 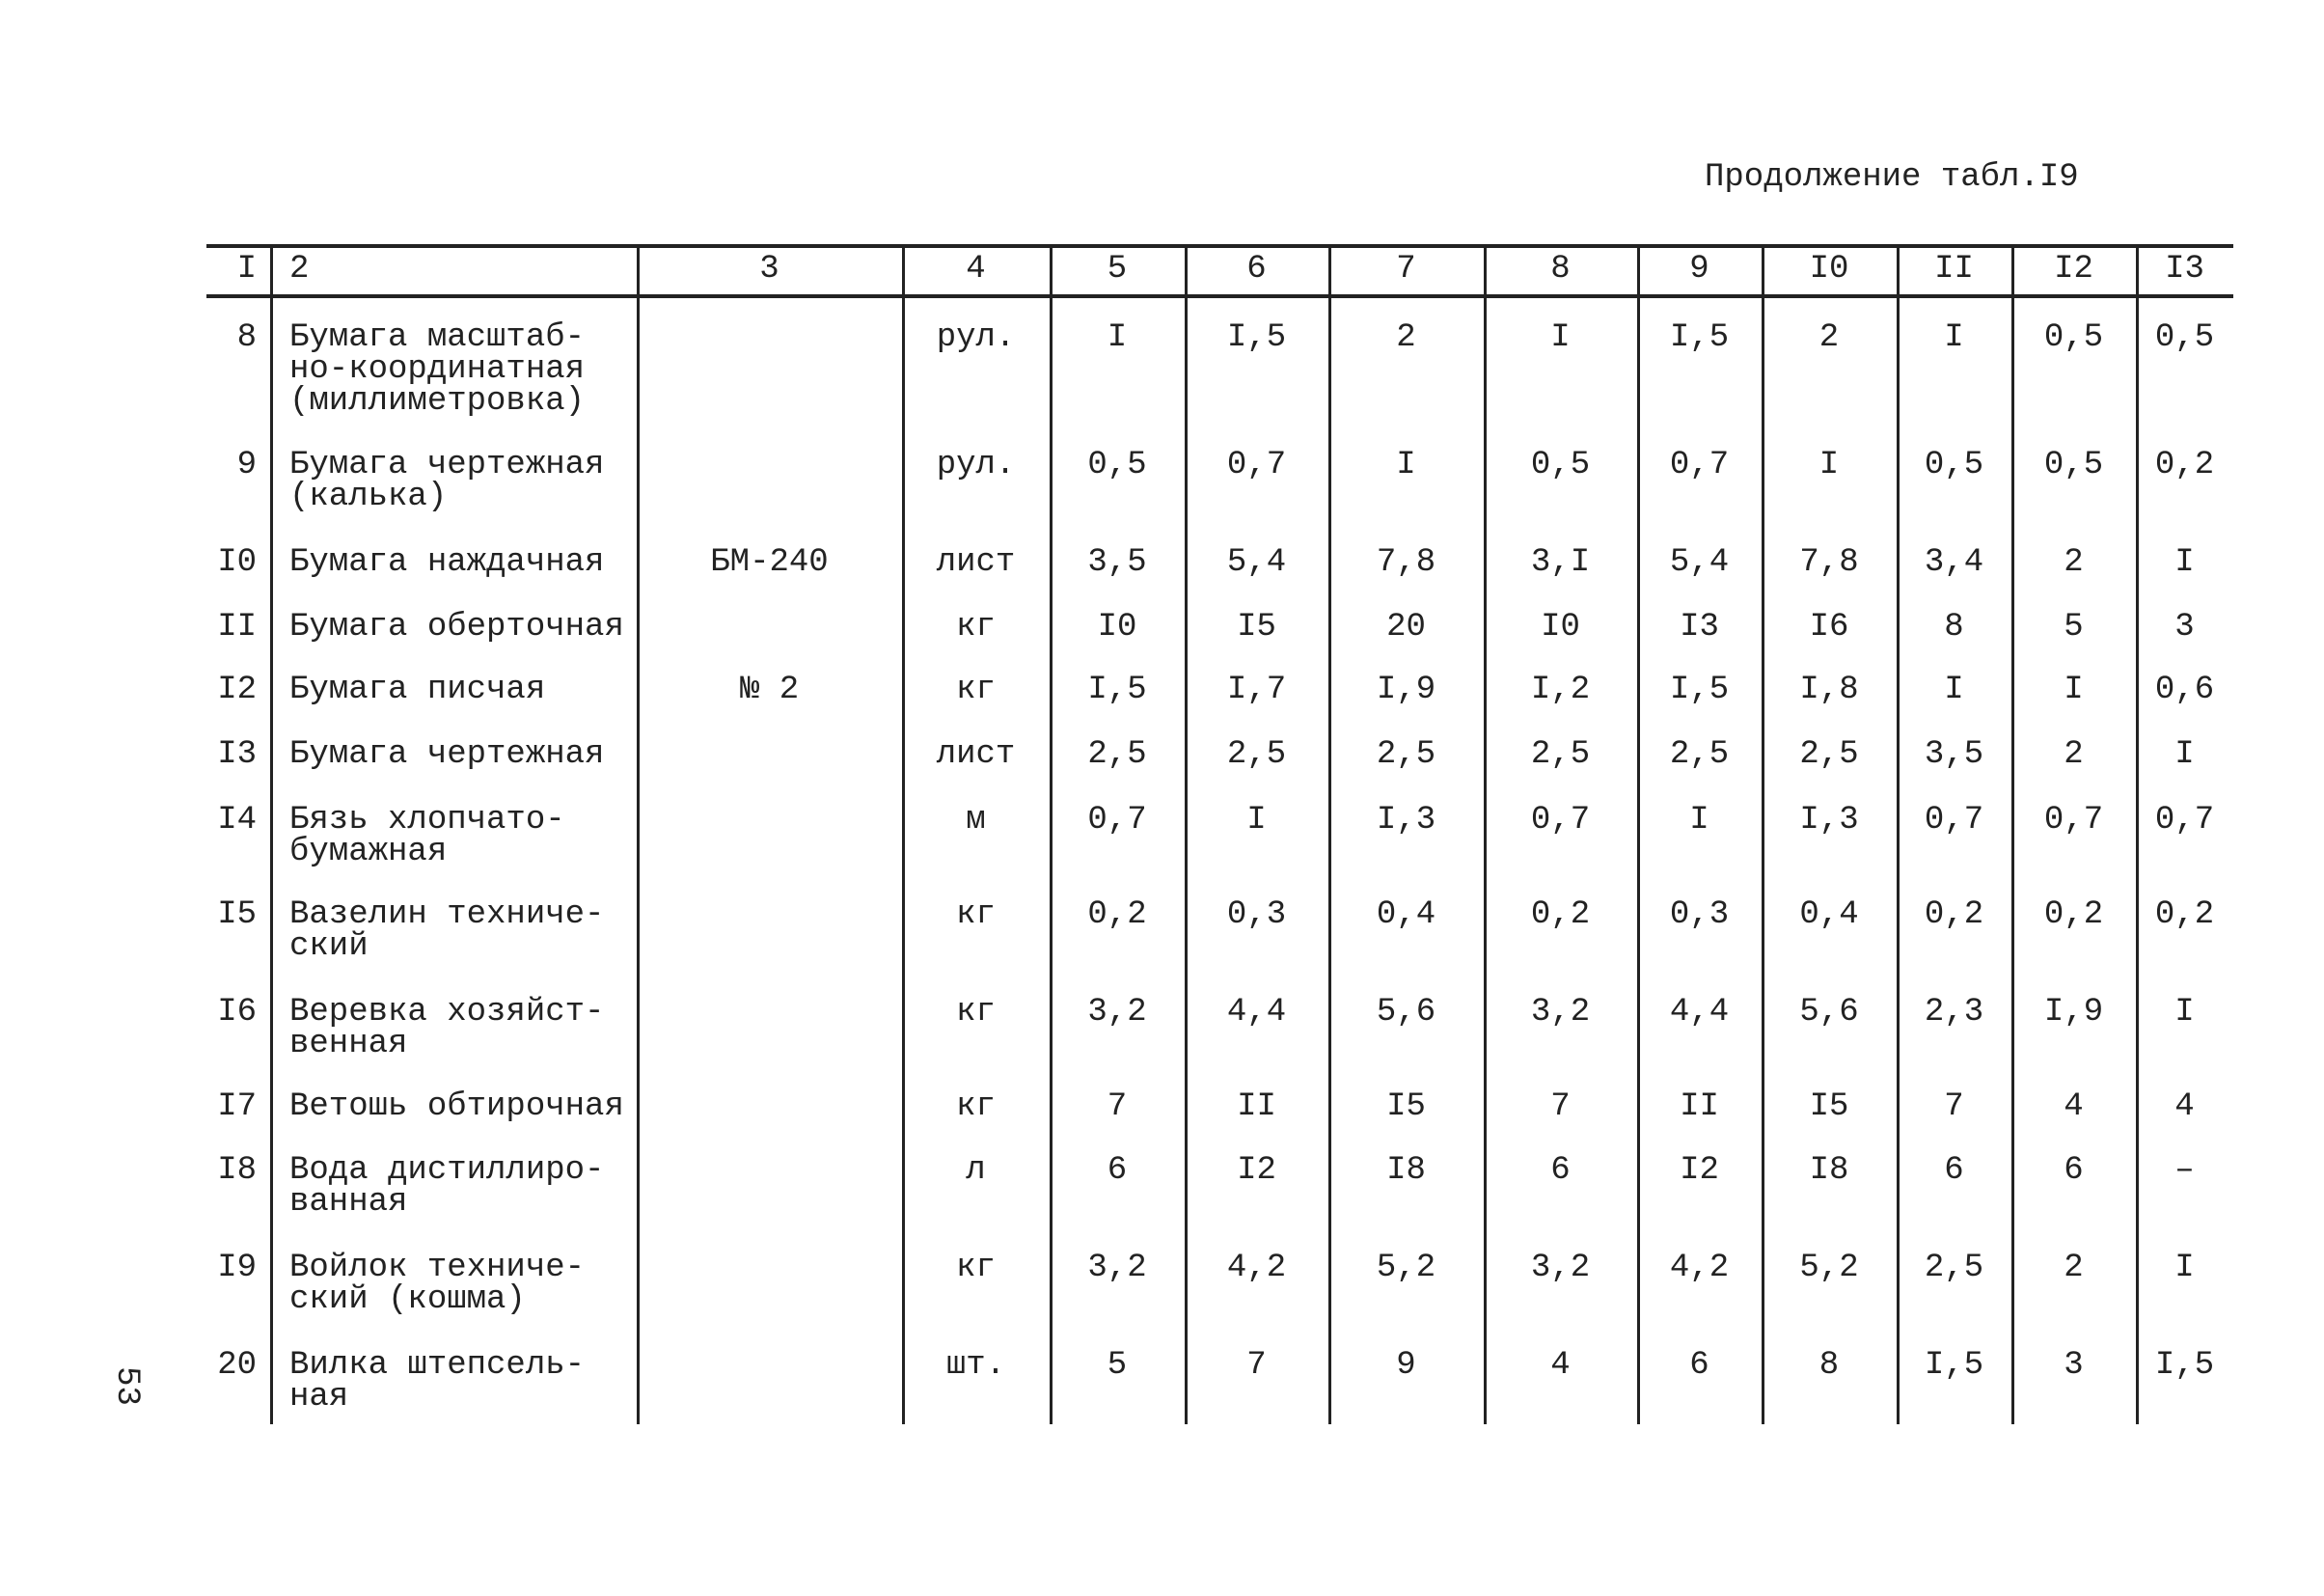 I want to click on item-name: Войлок техниче- ский (кошма), so click(x=437, y=1284).